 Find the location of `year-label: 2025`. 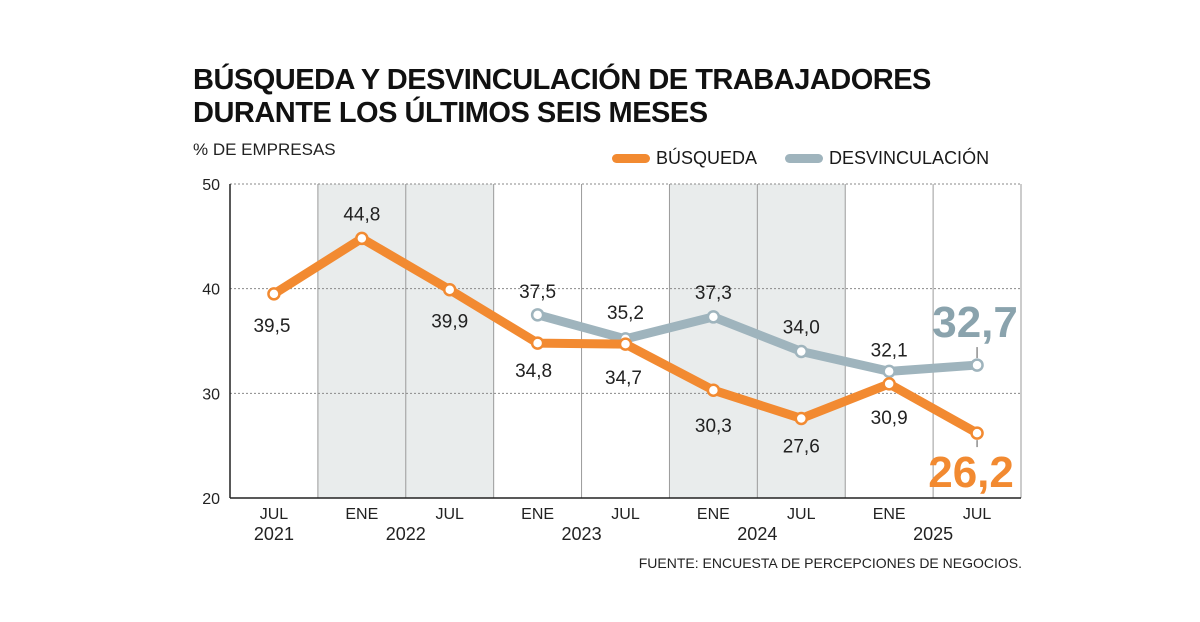

year-label: 2025 is located at coordinates (933, 534).